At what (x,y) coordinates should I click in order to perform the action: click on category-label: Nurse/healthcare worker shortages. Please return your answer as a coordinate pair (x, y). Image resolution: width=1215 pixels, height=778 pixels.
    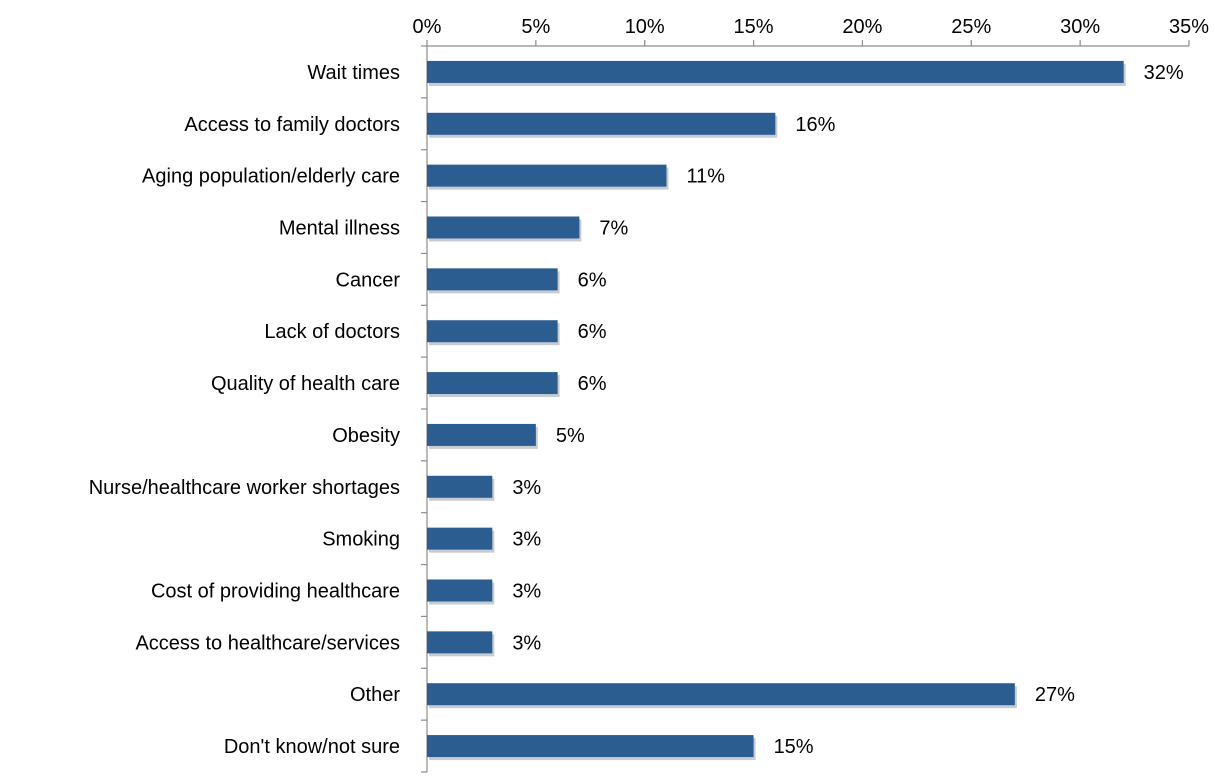
    Looking at the image, I should click on (244, 488).